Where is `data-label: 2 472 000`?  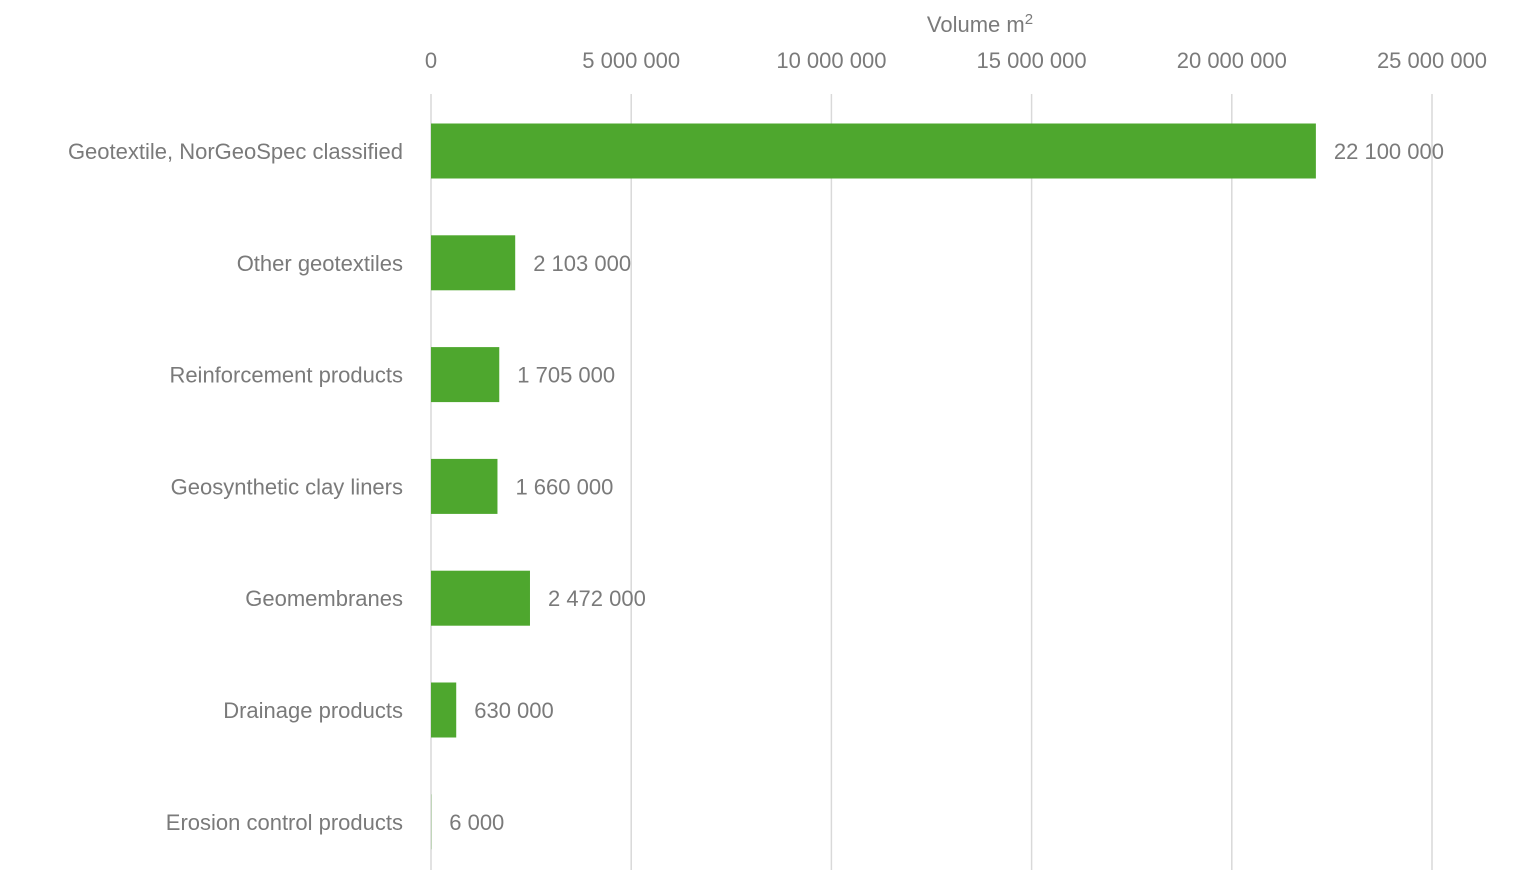 data-label: 2 472 000 is located at coordinates (597, 598).